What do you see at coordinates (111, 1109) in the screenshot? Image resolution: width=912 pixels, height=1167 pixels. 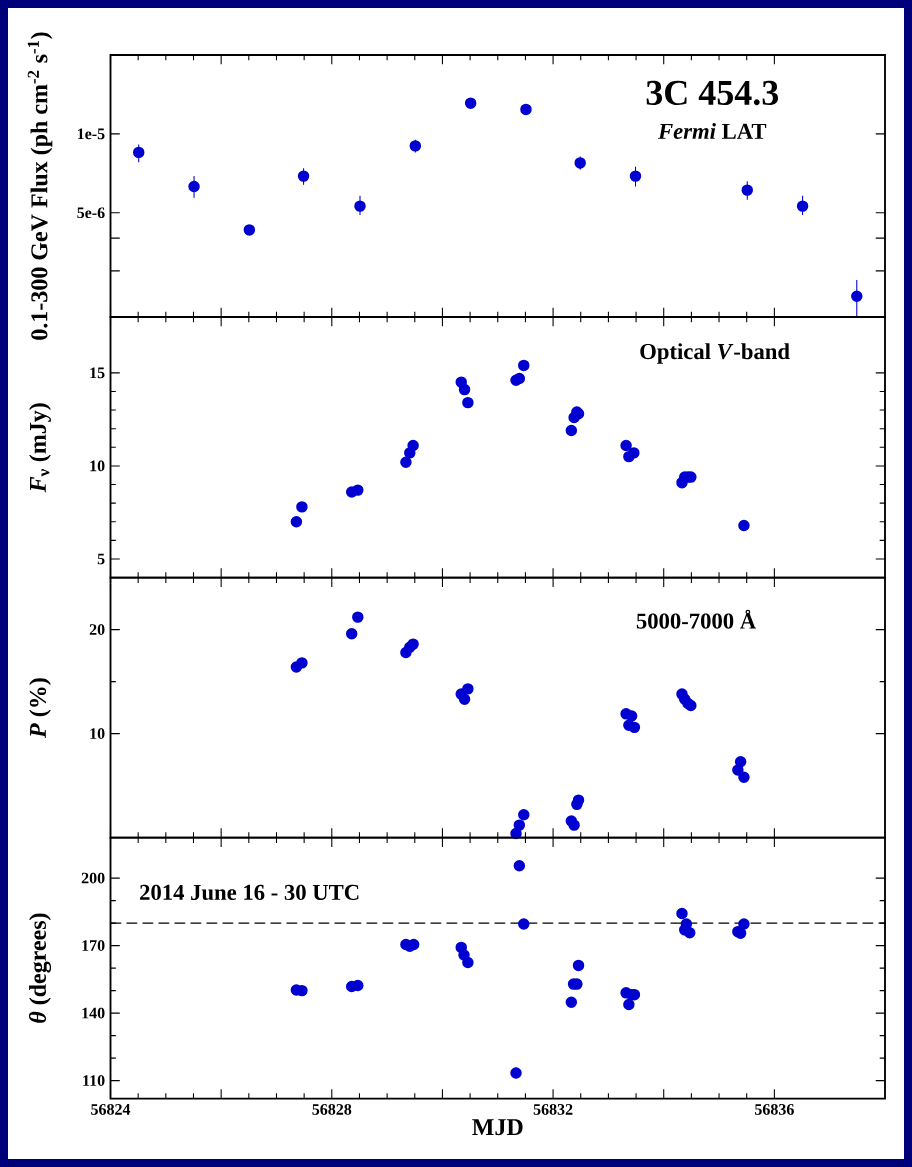 I see `x-tick-label: 56824` at bounding box center [111, 1109].